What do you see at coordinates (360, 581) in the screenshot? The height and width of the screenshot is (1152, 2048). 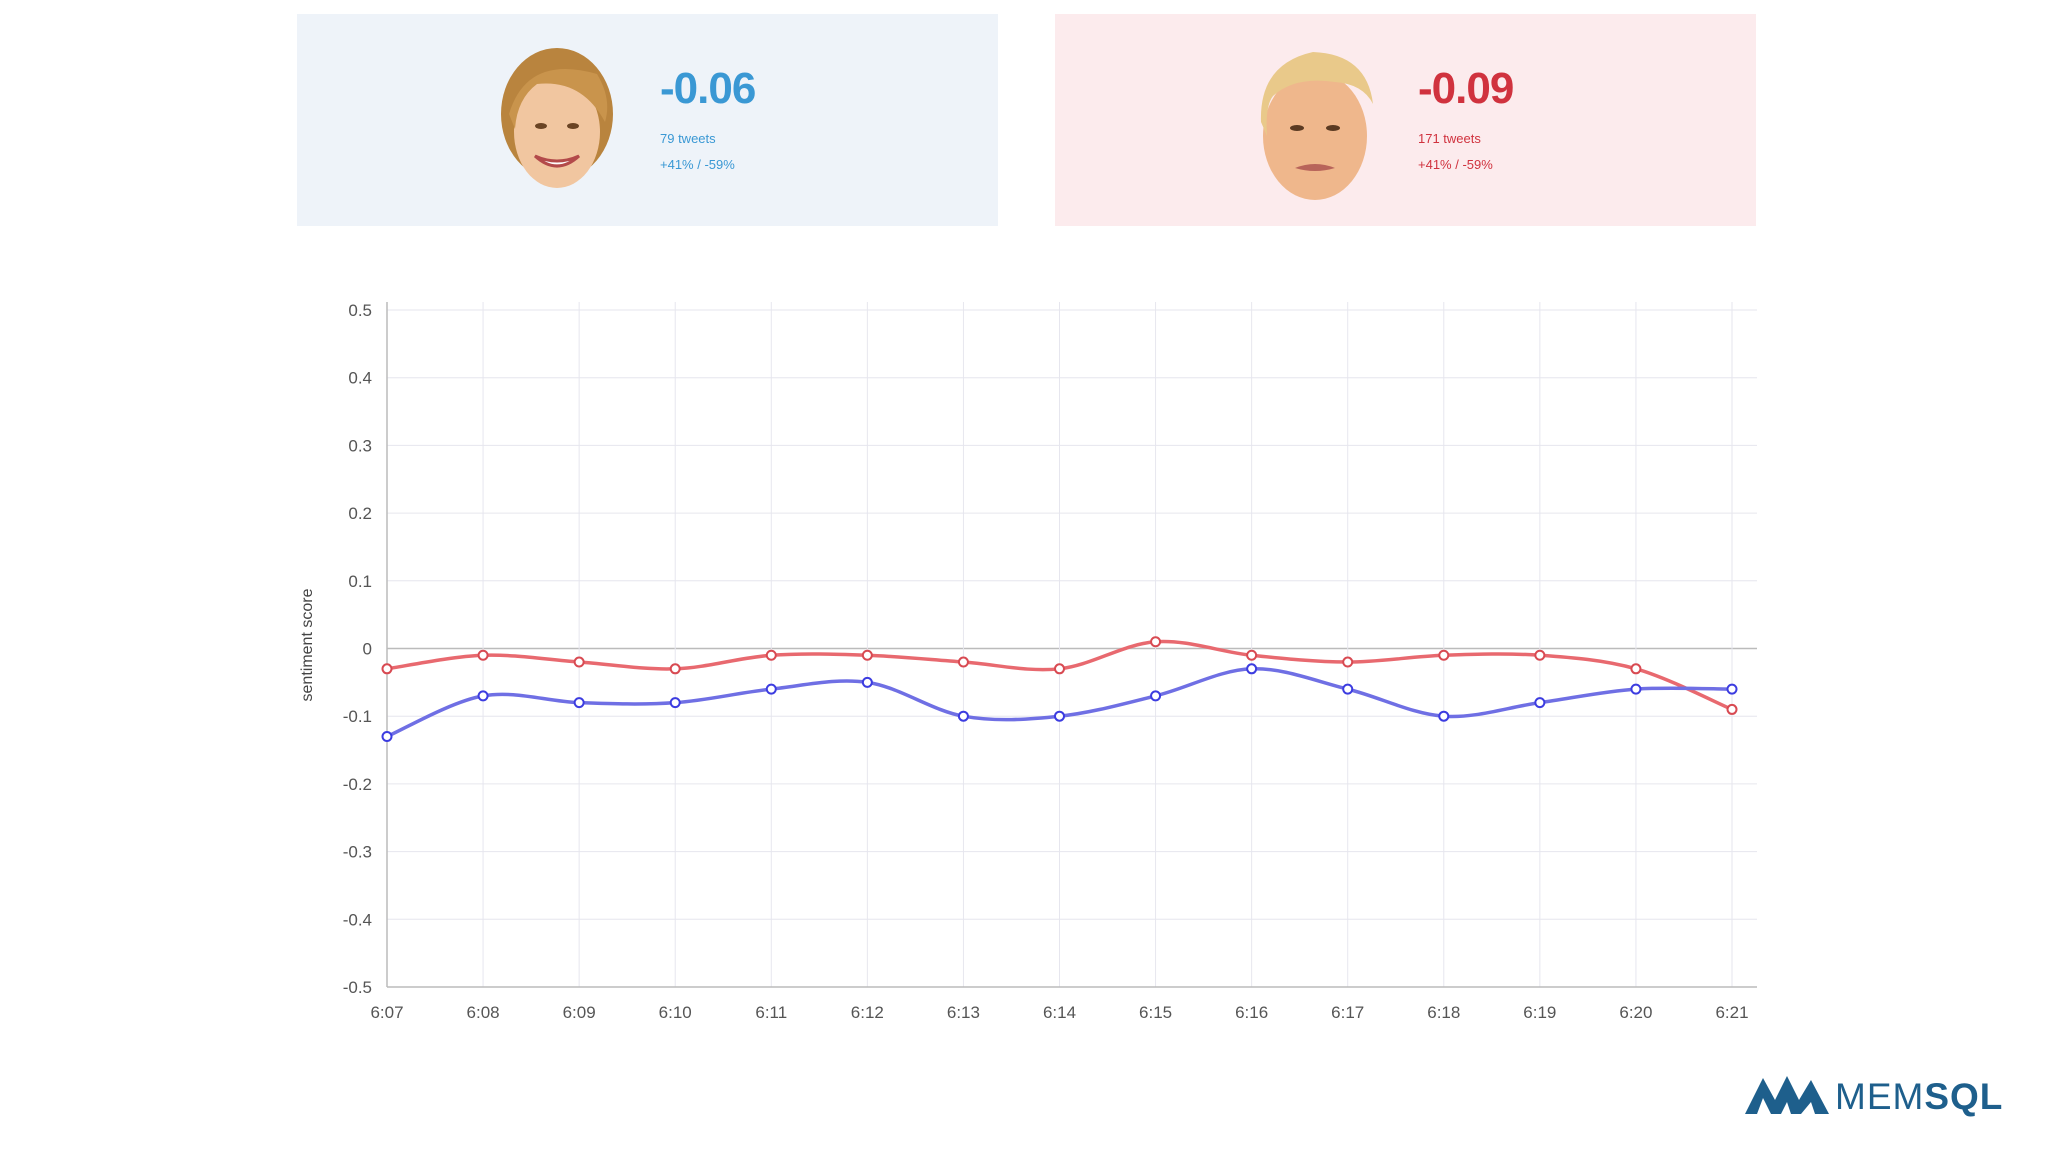 I see `y-tick-label: 0.1` at bounding box center [360, 581].